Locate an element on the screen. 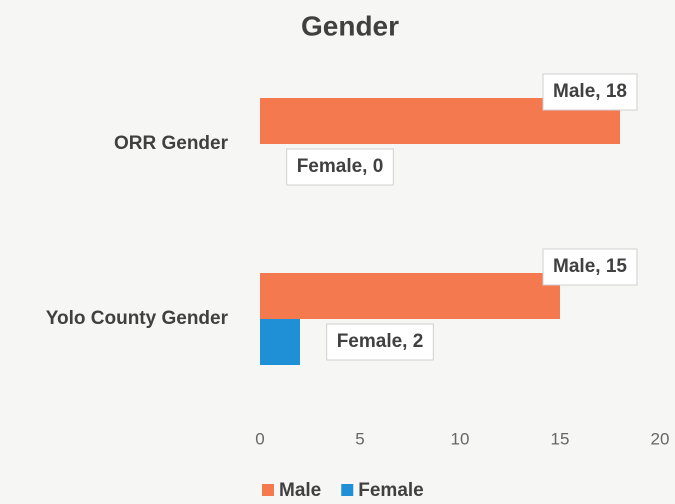 This screenshot has width=675, height=504. y-tick-label: ORR Gender is located at coordinates (171, 143).